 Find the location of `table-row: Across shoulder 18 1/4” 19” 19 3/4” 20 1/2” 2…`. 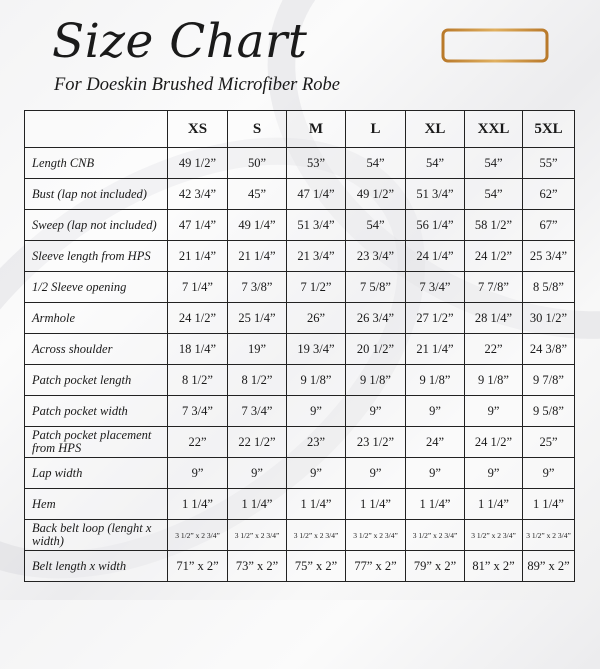

table-row: Across shoulder 18 1/4” 19” 19 3/4” 20 1/2” 2… is located at coordinates (299, 349).